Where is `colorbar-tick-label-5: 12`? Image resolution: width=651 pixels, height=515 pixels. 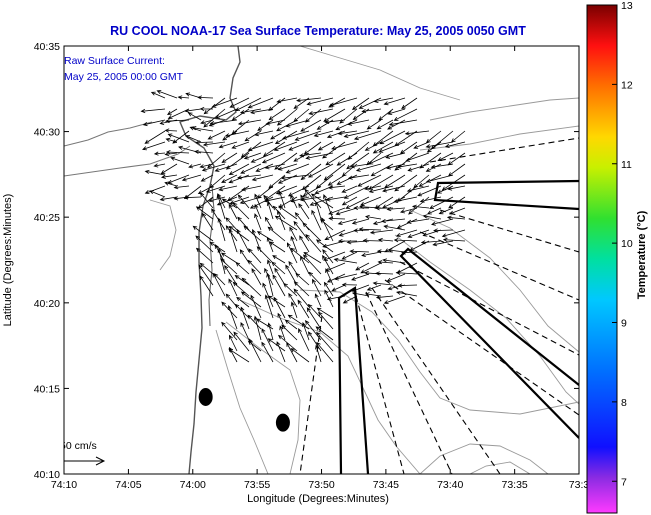 colorbar-tick-label-5: 12 is located at coordinates (627, 85).